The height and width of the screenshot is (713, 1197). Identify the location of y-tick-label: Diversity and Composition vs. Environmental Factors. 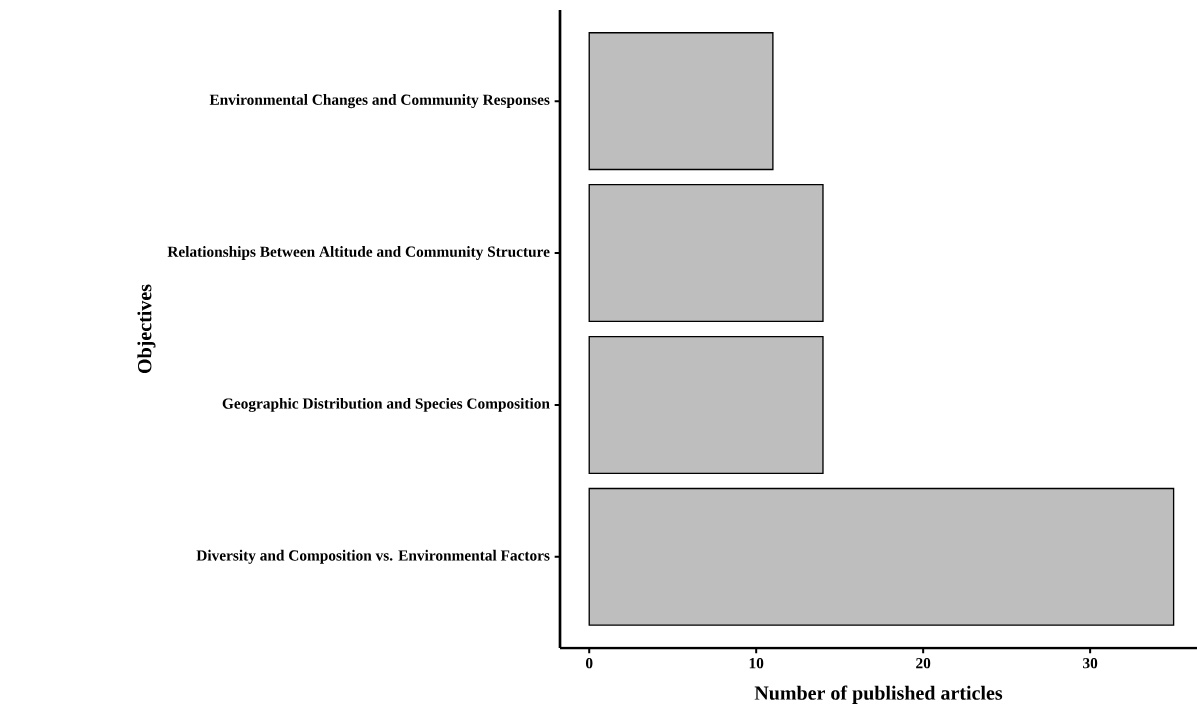
(373, 556).